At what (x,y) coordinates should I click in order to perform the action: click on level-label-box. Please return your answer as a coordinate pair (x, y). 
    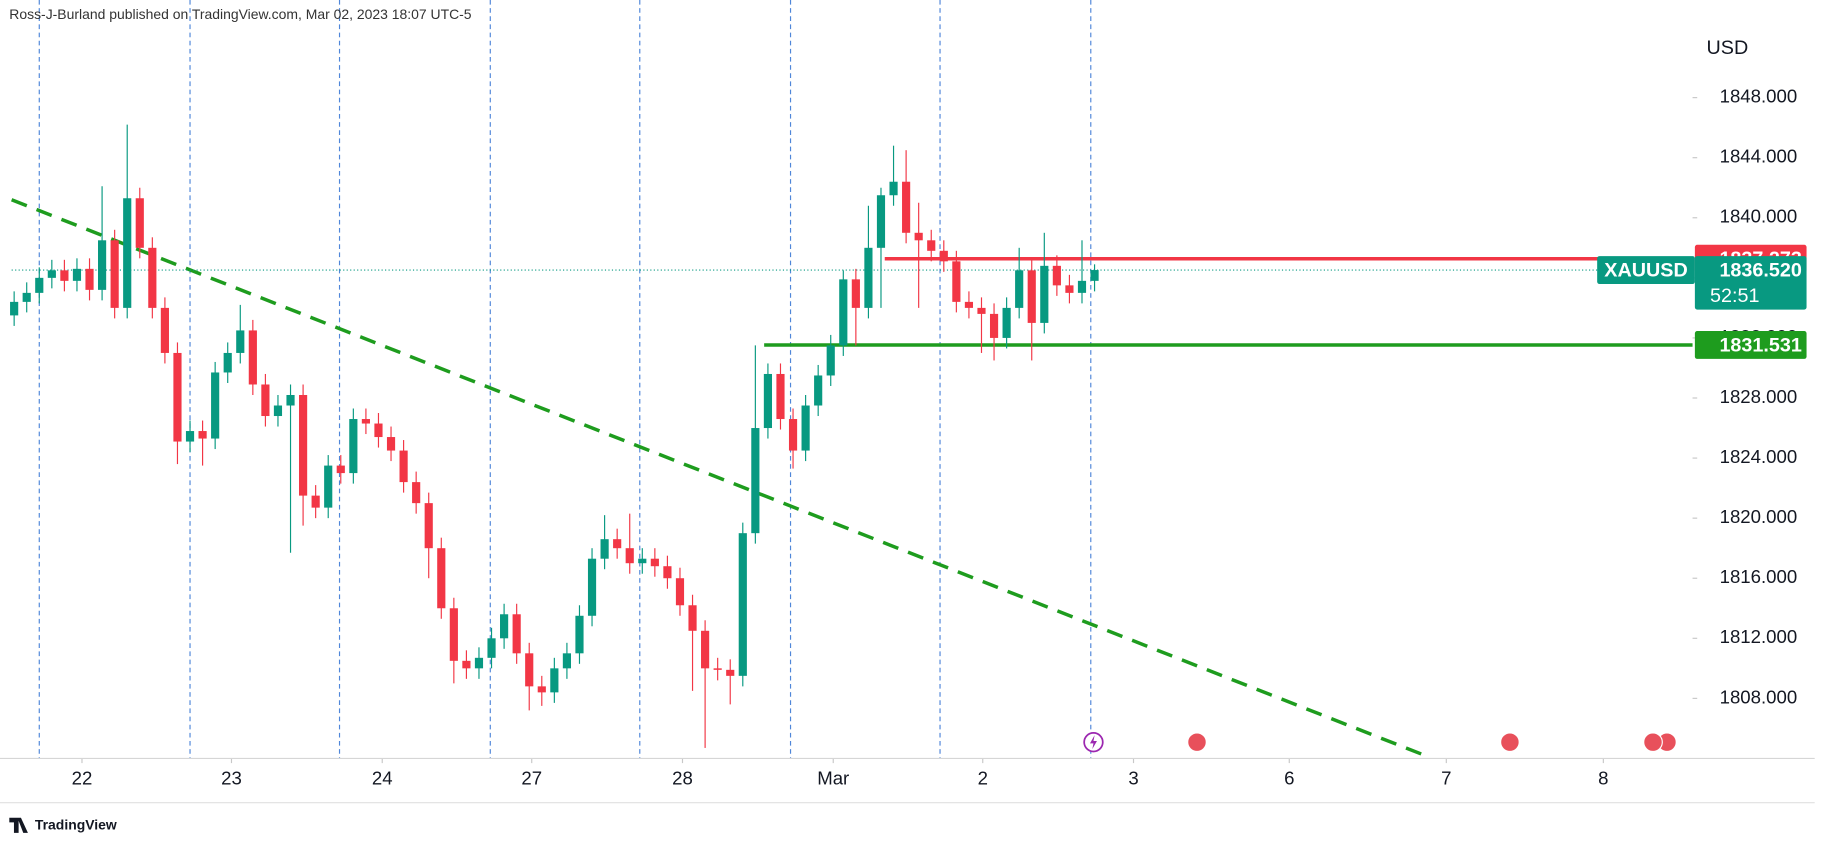
    Looking at the image, I should click on (1750, 345).